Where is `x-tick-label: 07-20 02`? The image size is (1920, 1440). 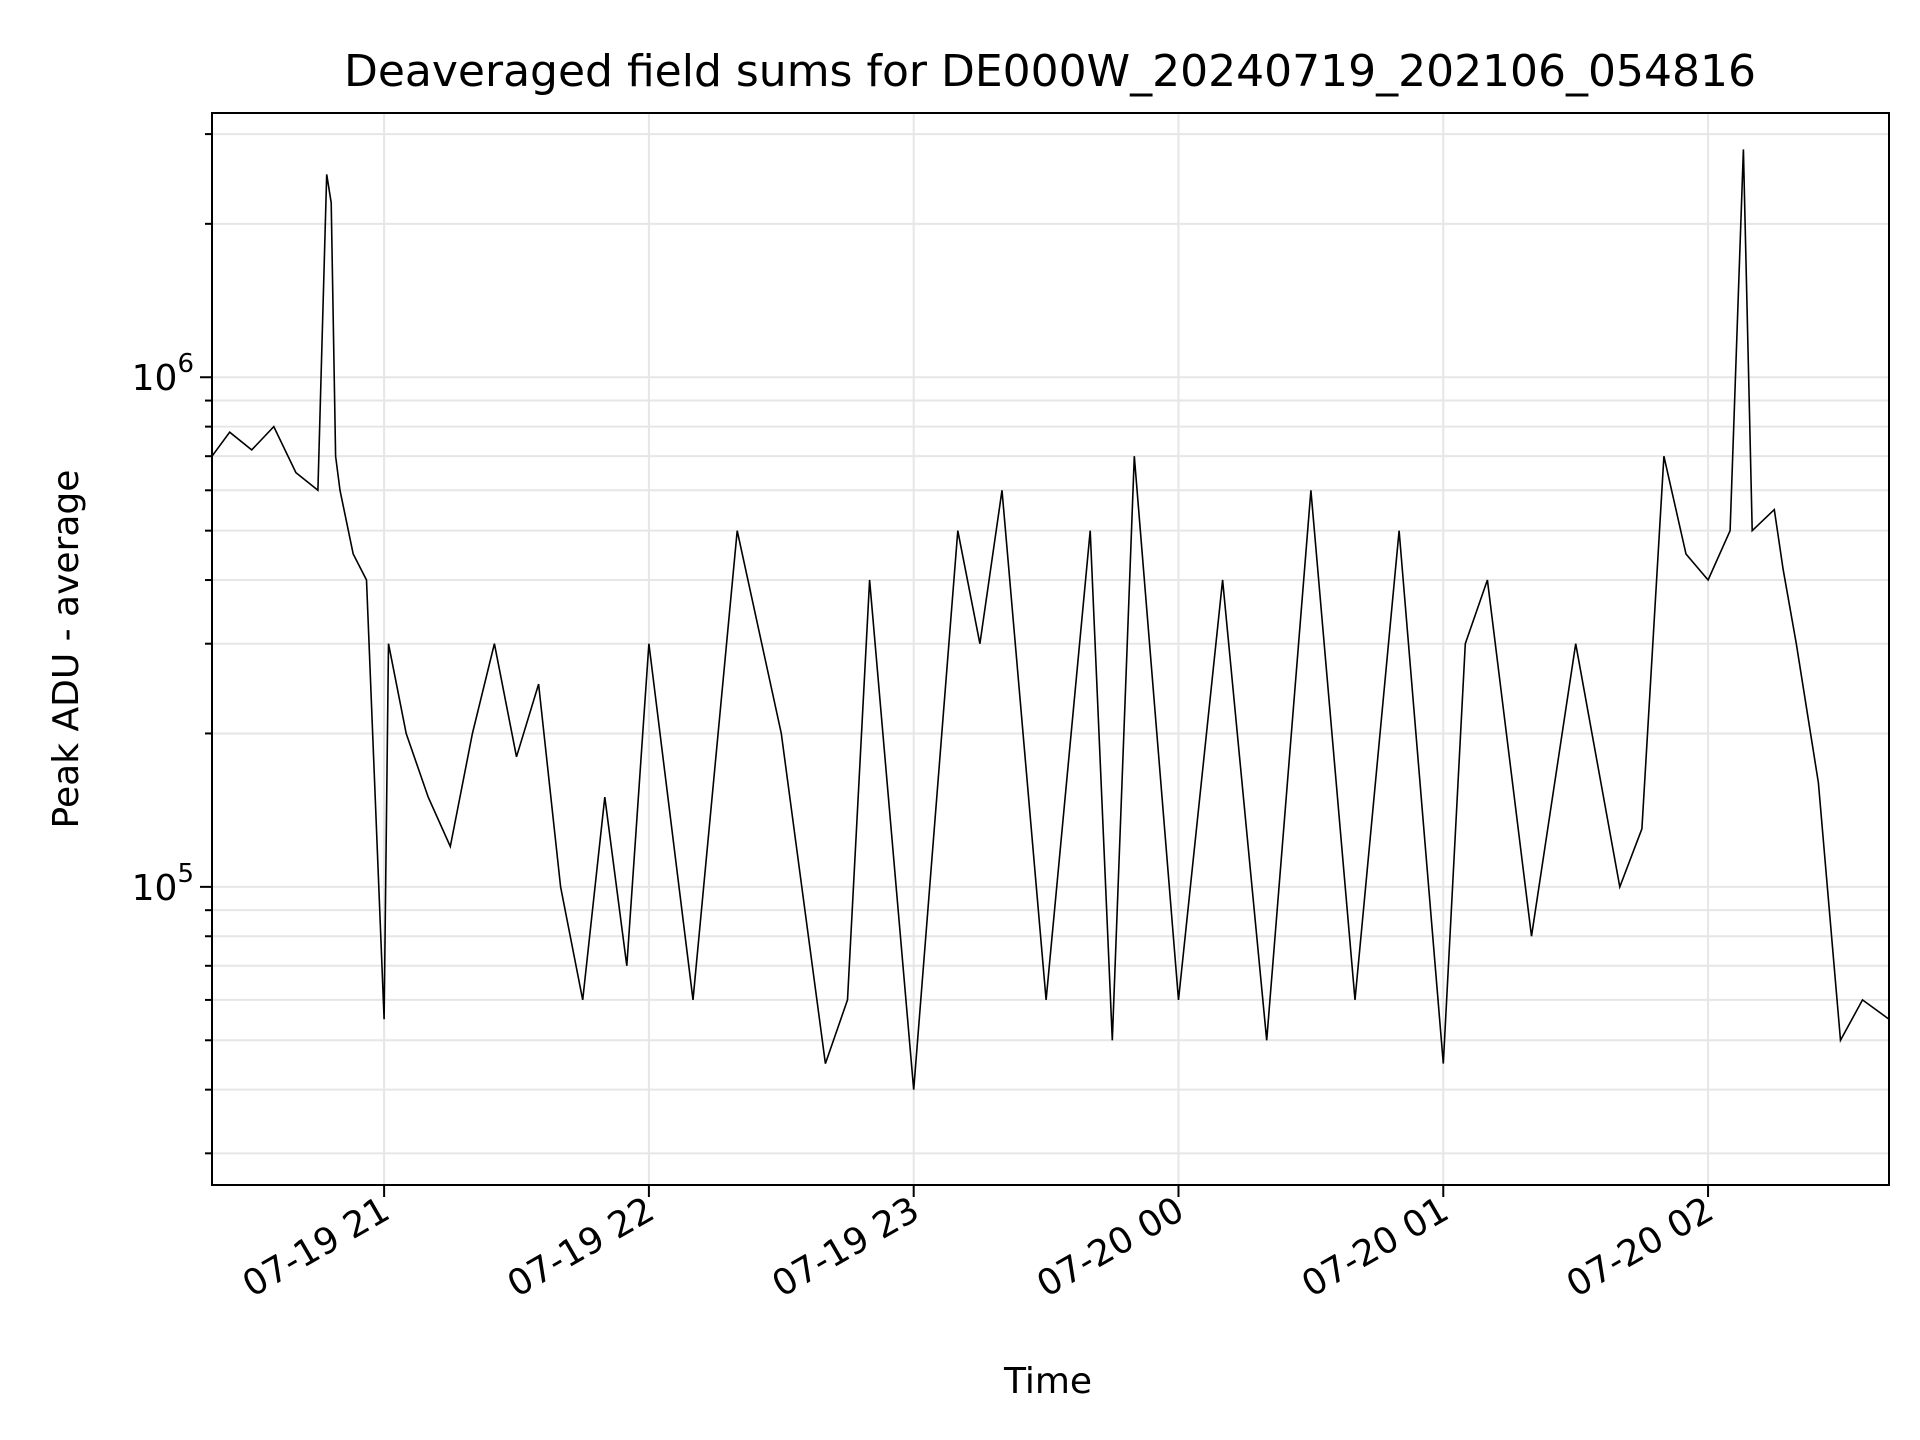
x-tick-label: 07-20 02 is located at coordinates (1640, 1247).